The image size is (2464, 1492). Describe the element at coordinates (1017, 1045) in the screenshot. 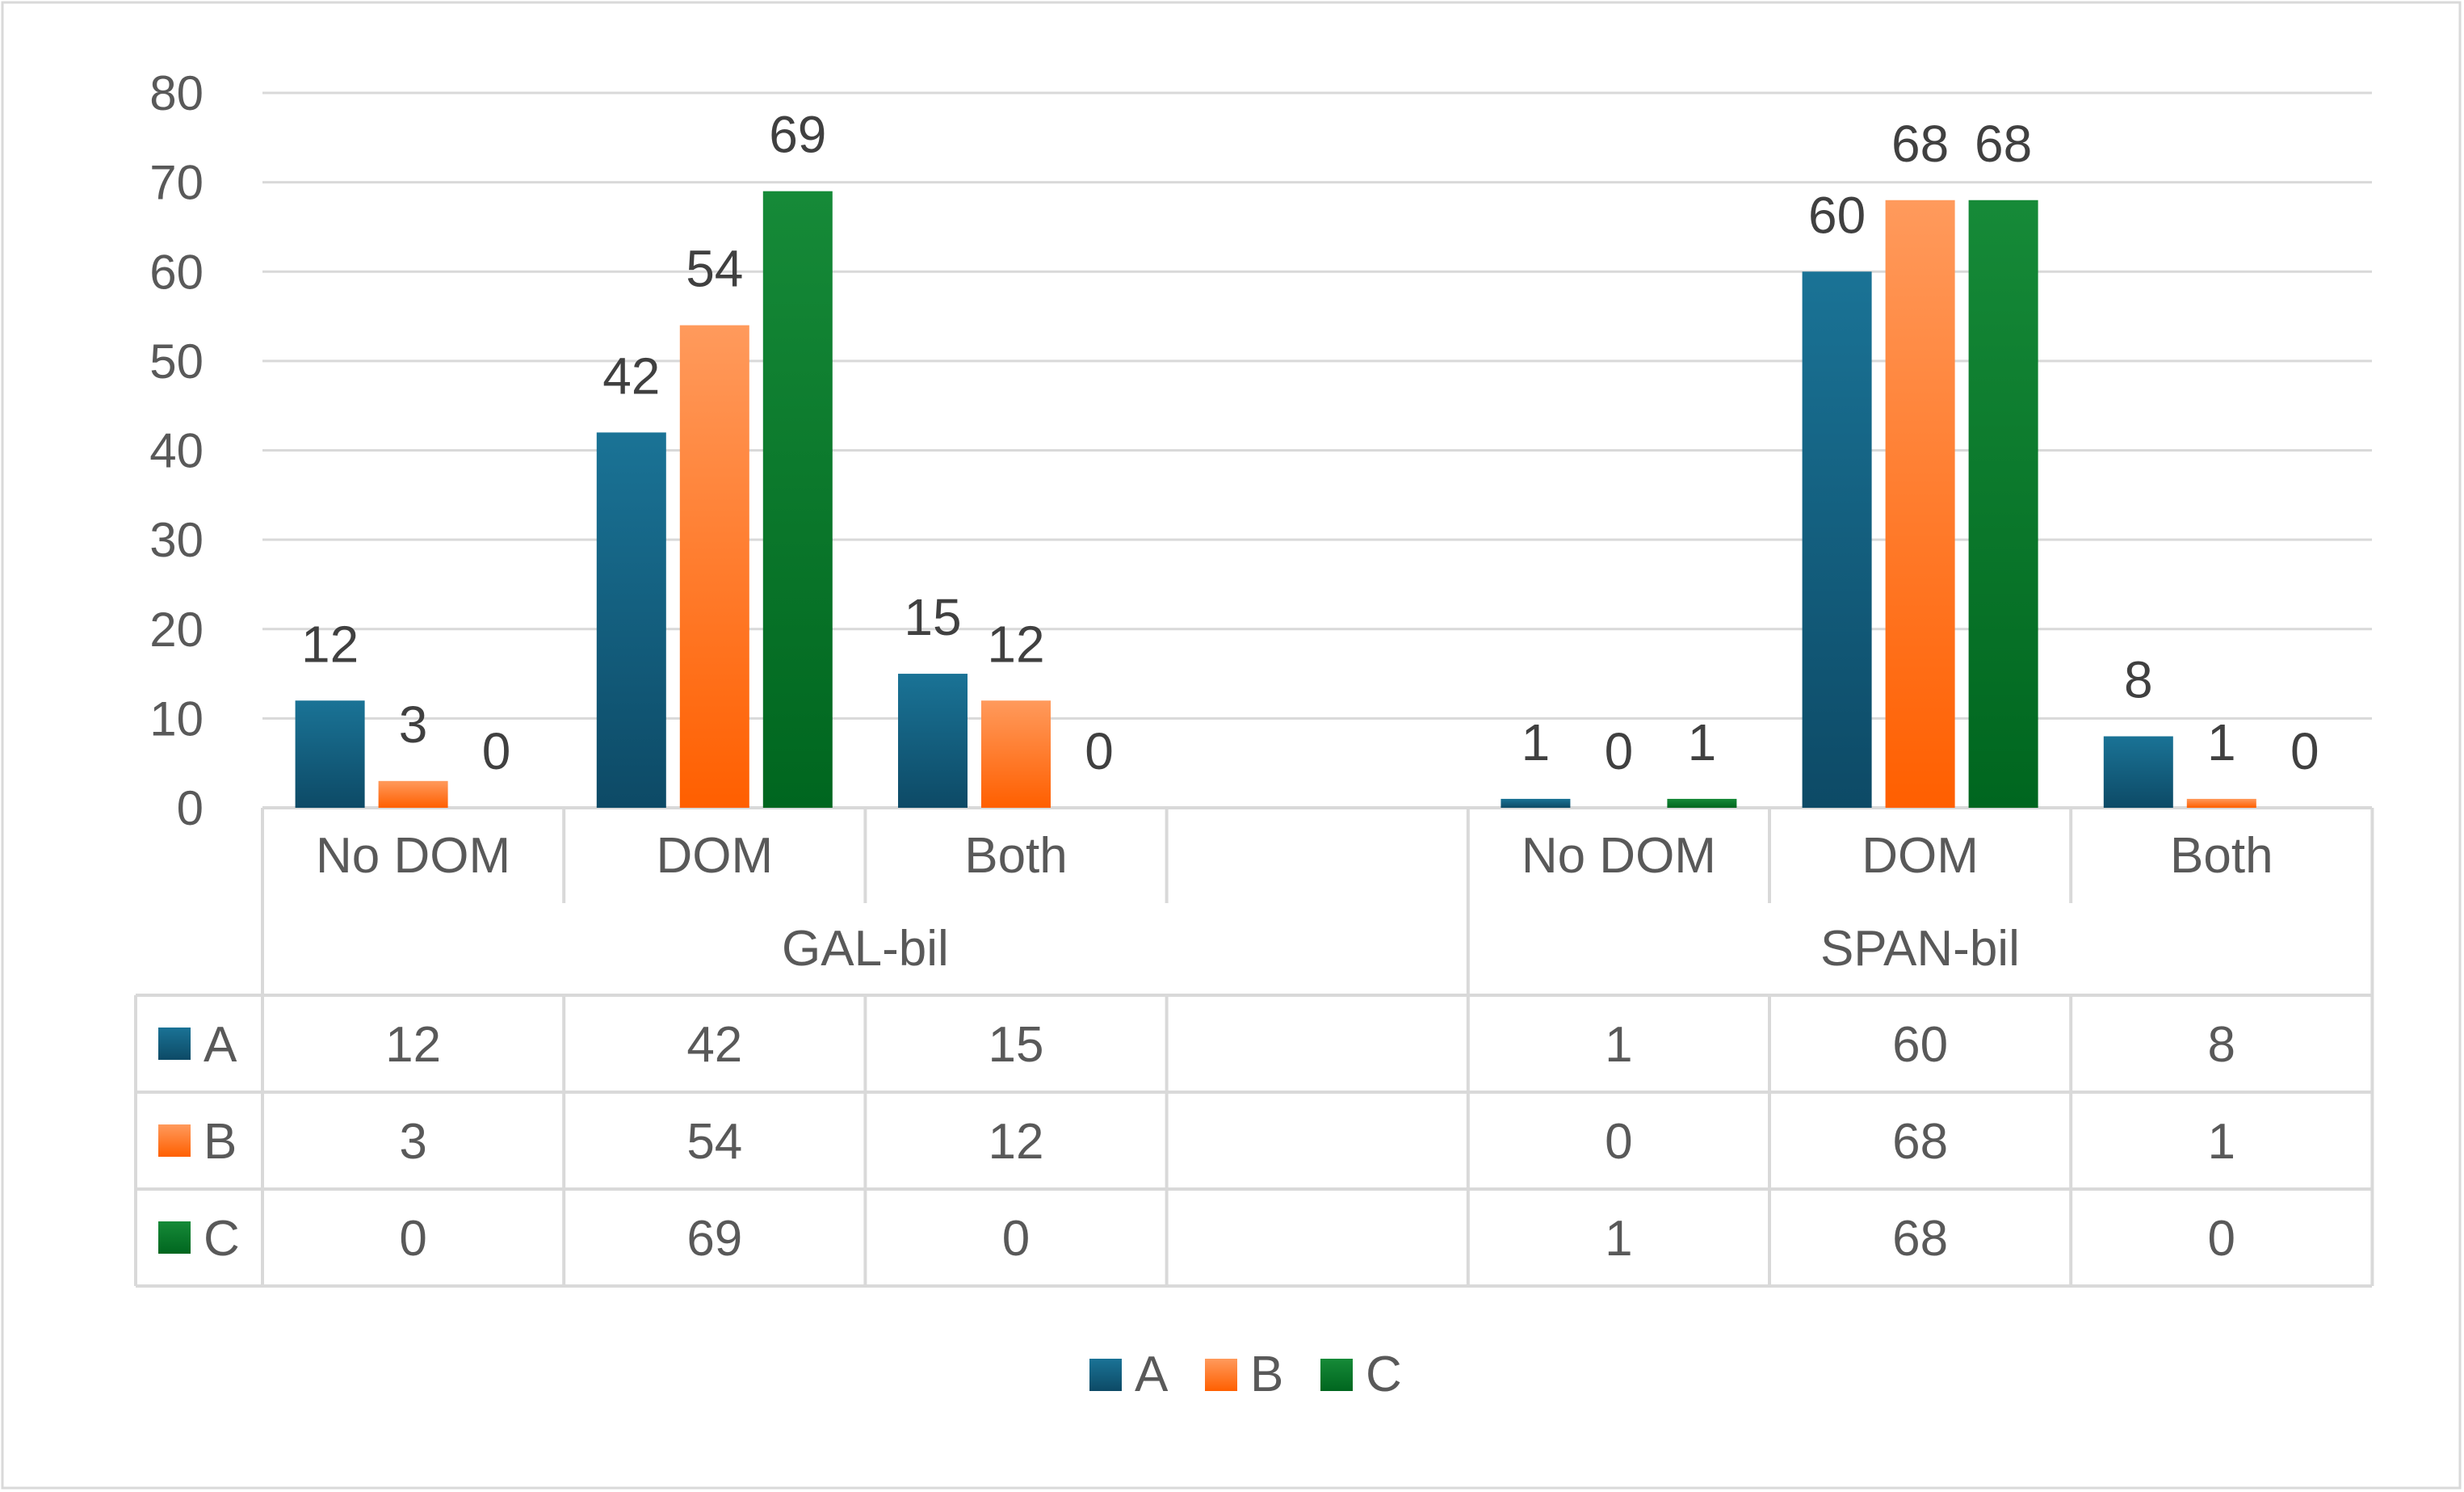

I see `table-cell: 15` at that location.